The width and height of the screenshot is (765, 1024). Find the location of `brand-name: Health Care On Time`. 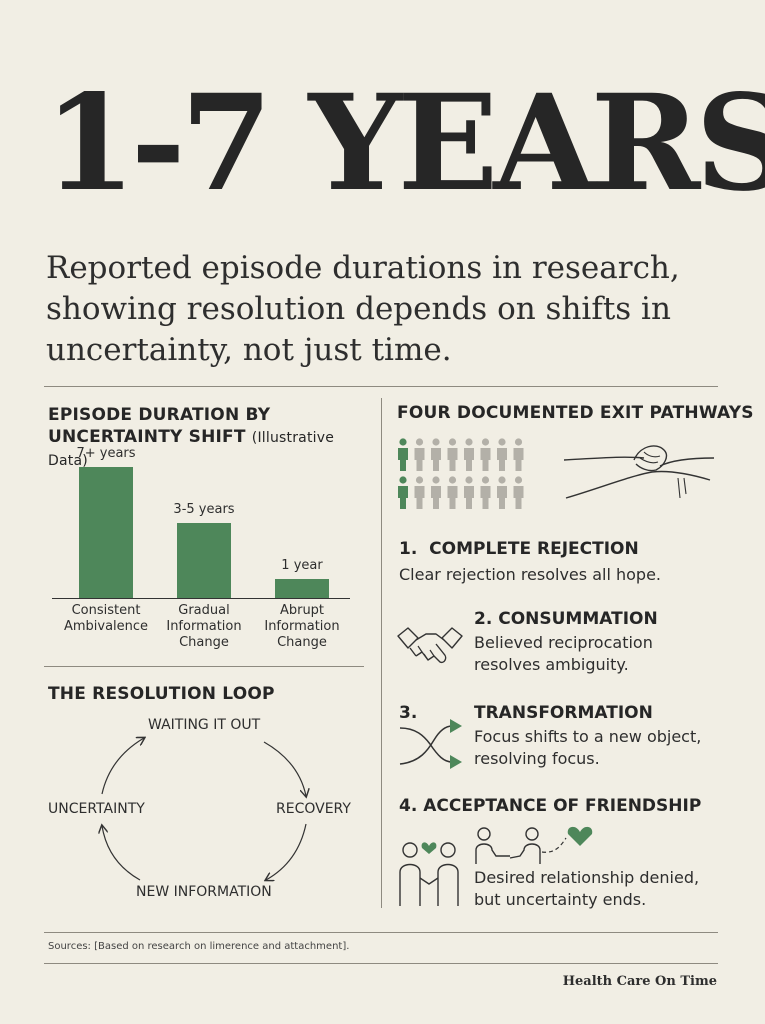

brand-name: Health Care On Time is located at coordinates (639, 981).